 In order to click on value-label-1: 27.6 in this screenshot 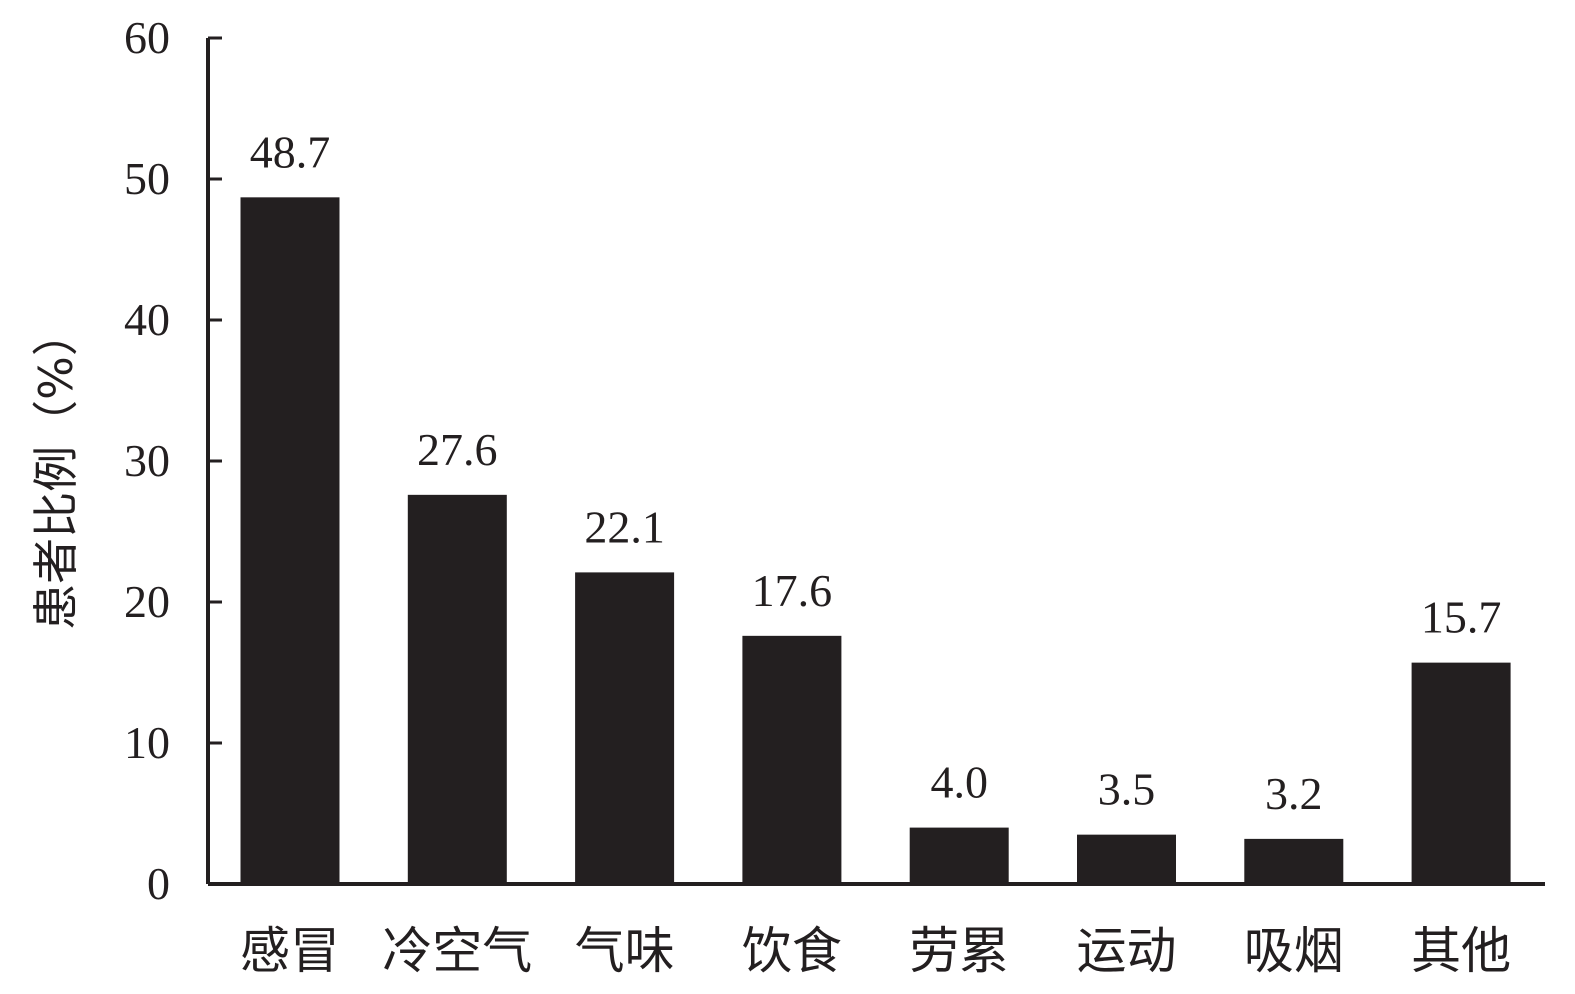, I will do `click(457, 449)`.